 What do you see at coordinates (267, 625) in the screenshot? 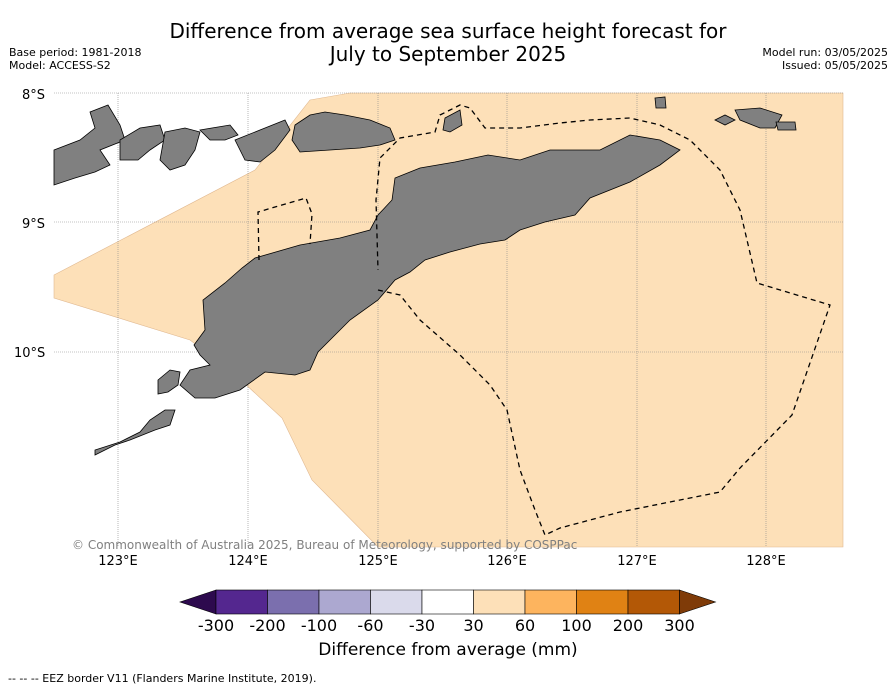
I see `colorbar-tick-label: -200` at bounding box center [267, 625].